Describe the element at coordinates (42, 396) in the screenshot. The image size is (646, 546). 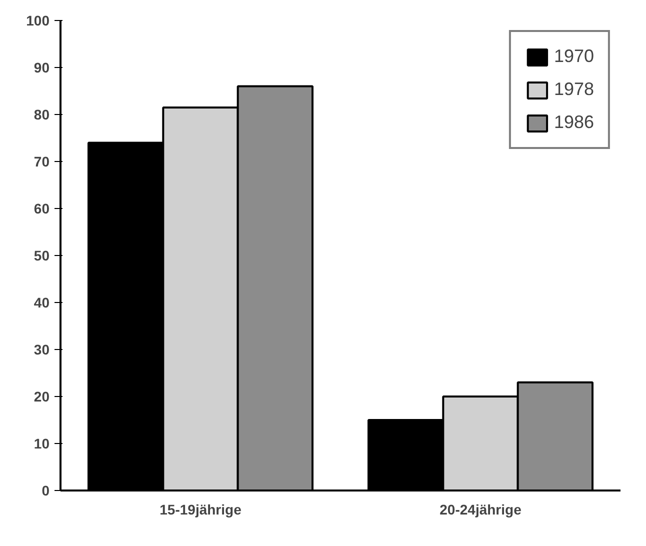
I see `y-tick-label: 20` at that location.